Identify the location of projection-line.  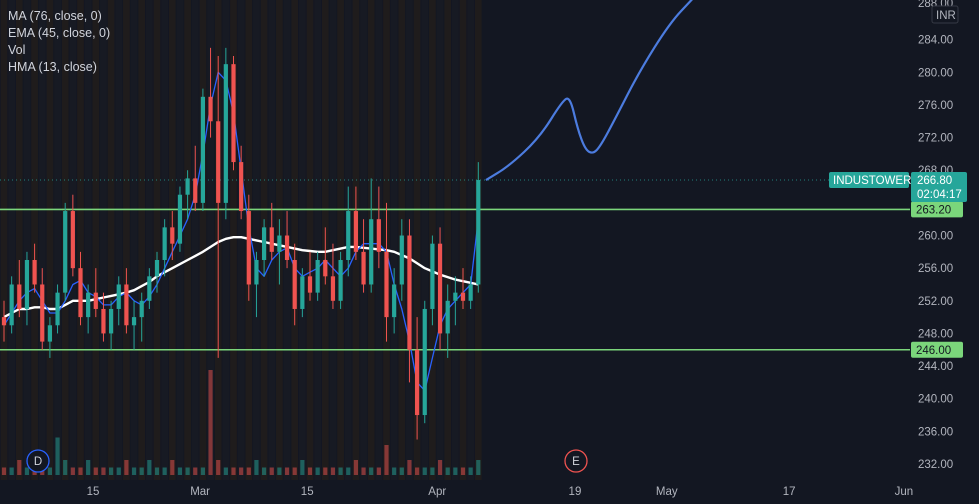
(589, 90).